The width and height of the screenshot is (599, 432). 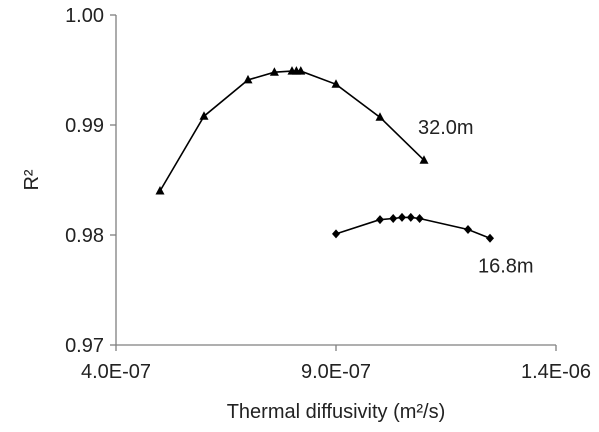 What do you see at coordinates (556, 372) in the screenshot?
I see `x-tick-label: 1.4E-06` at bounding box center [556, 372].